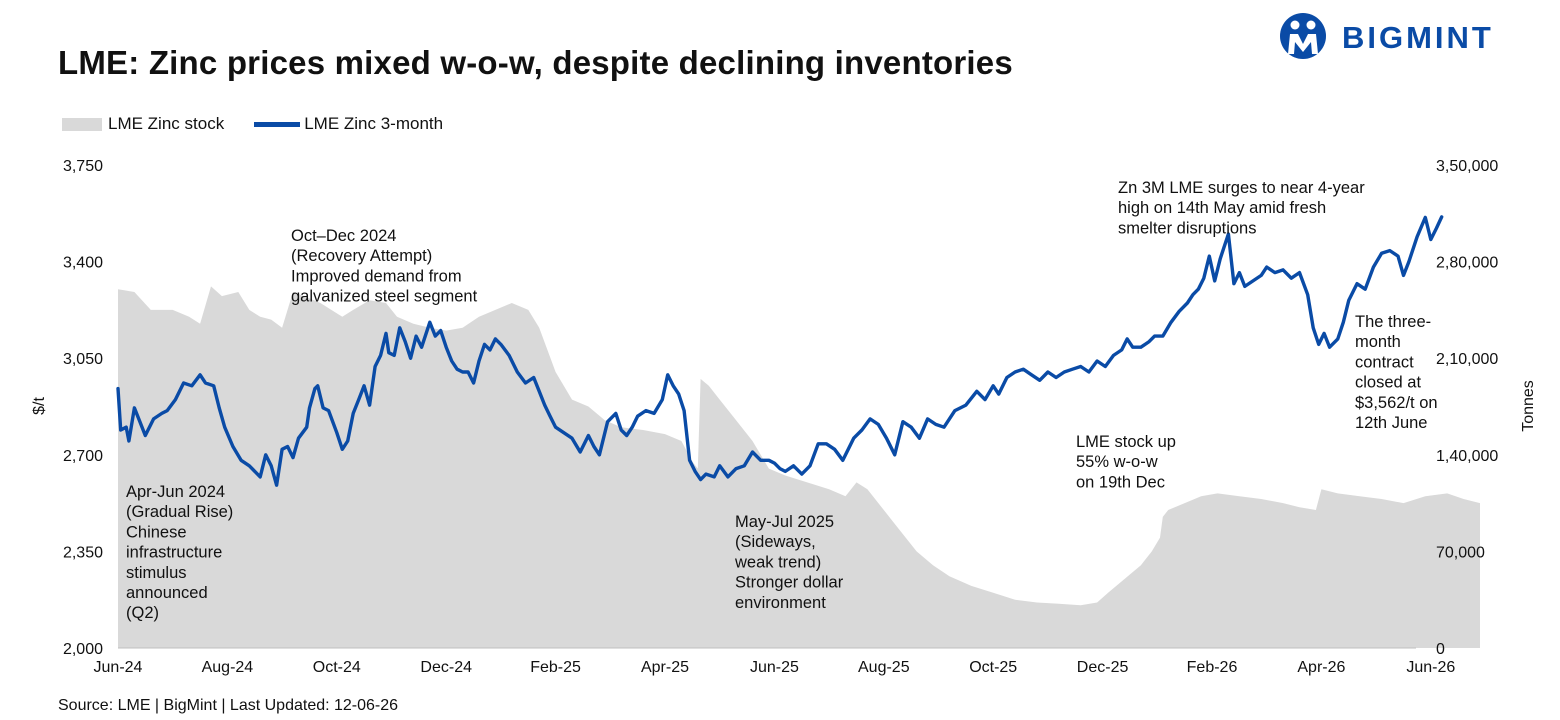  Describe the element at coordinates (1187, 228) in the screenshot. I see `annotation-line: smelter disruptions` at that location.